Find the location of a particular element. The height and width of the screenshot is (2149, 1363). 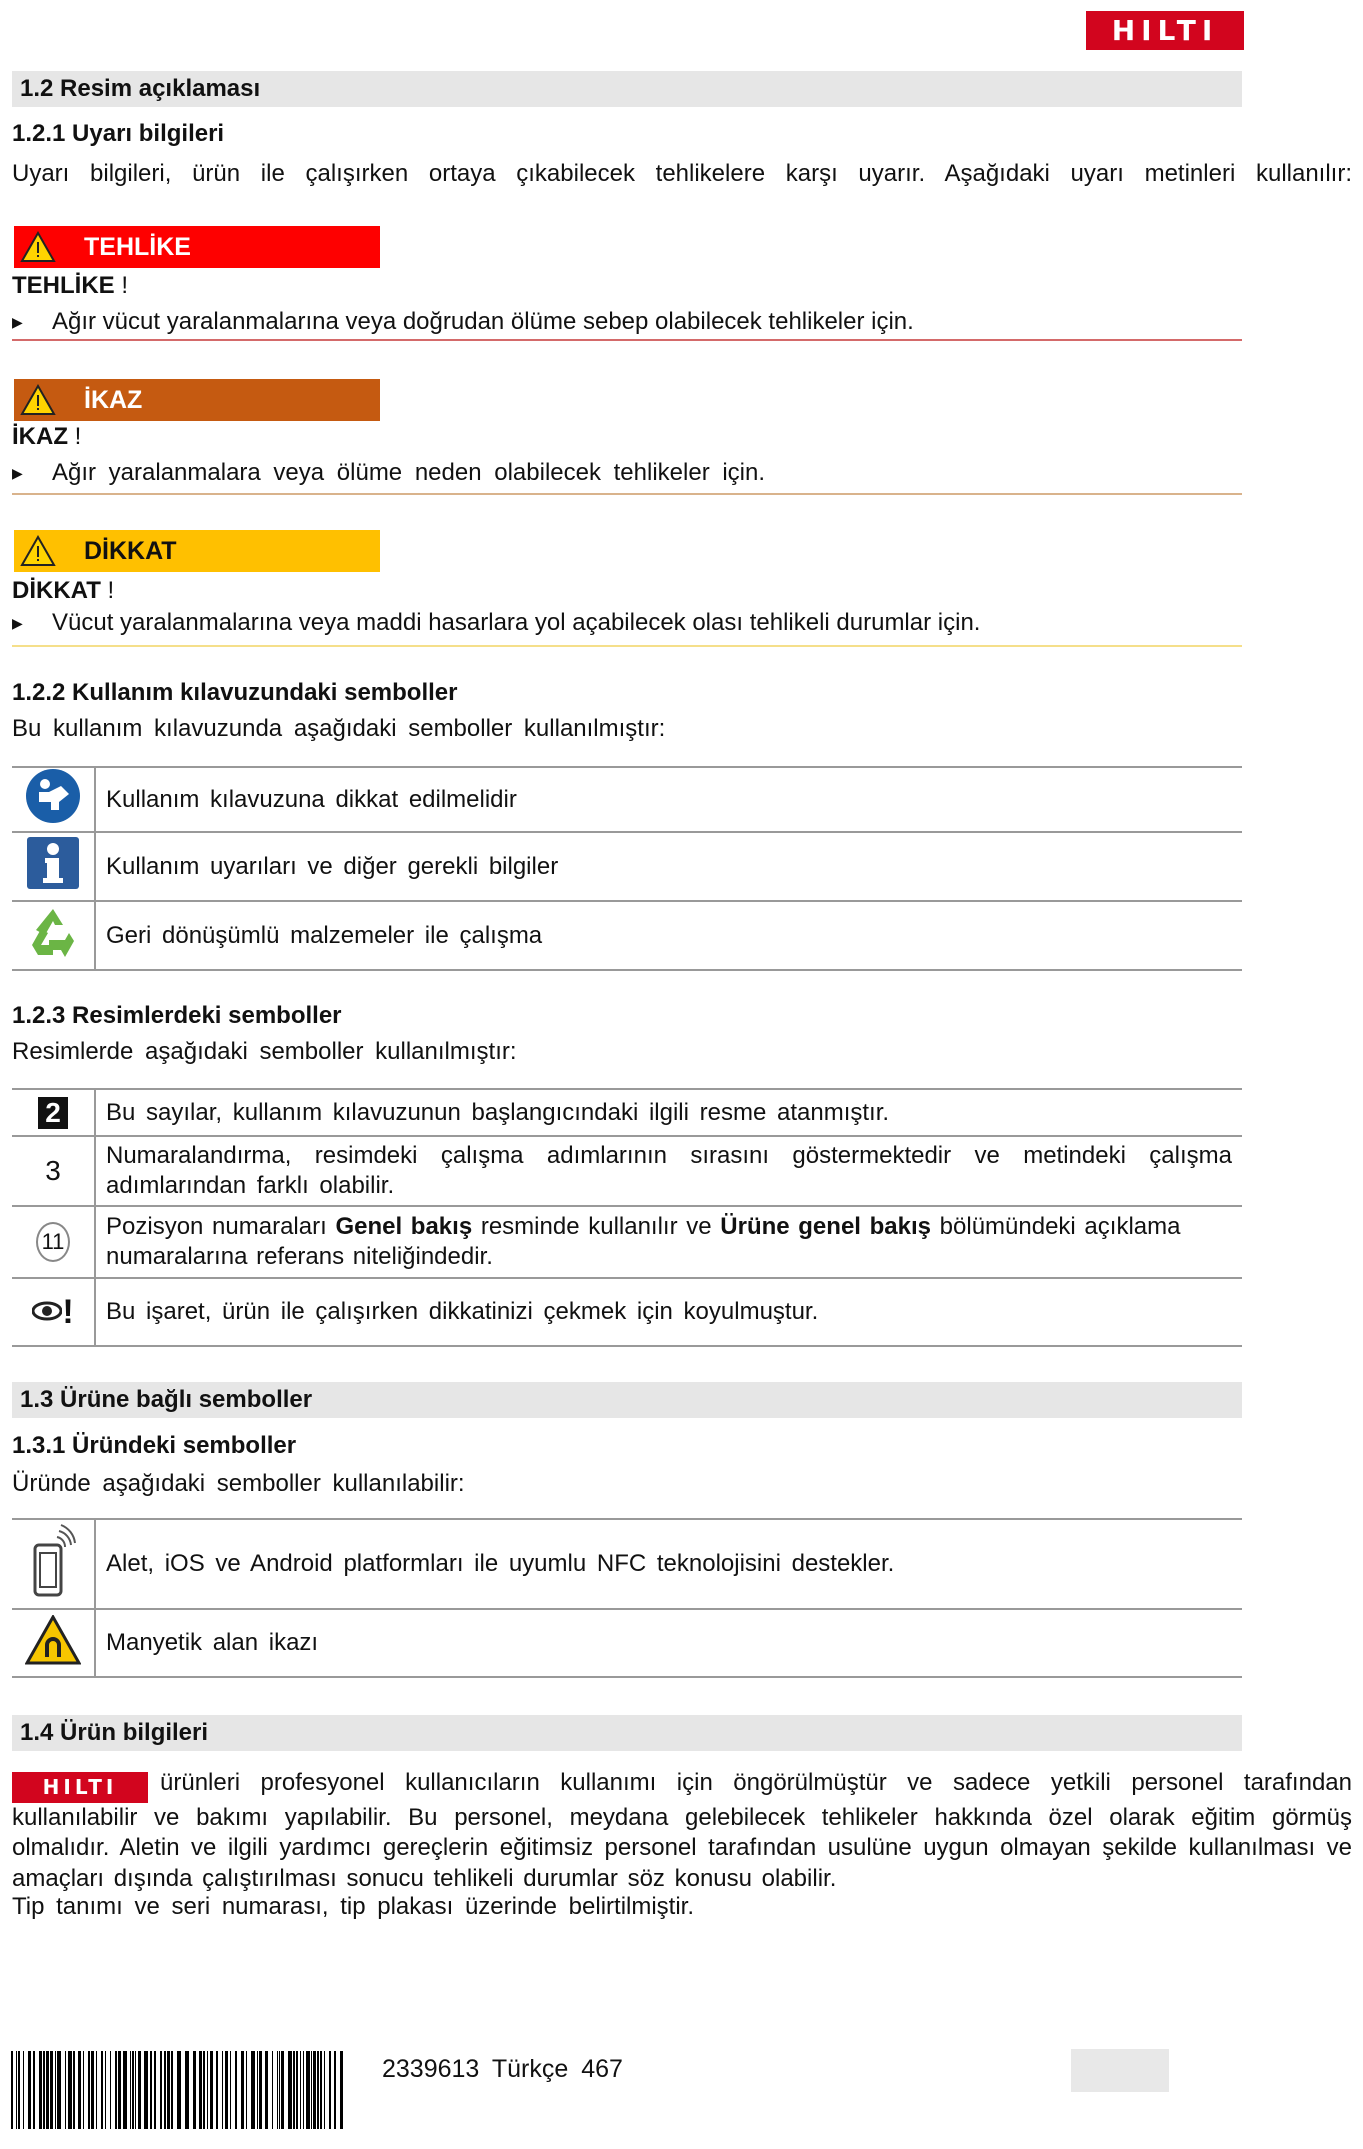

symbol-description: Geri dönüşümlü malzemeler ile çalışma is located at coordinates (668, 935).